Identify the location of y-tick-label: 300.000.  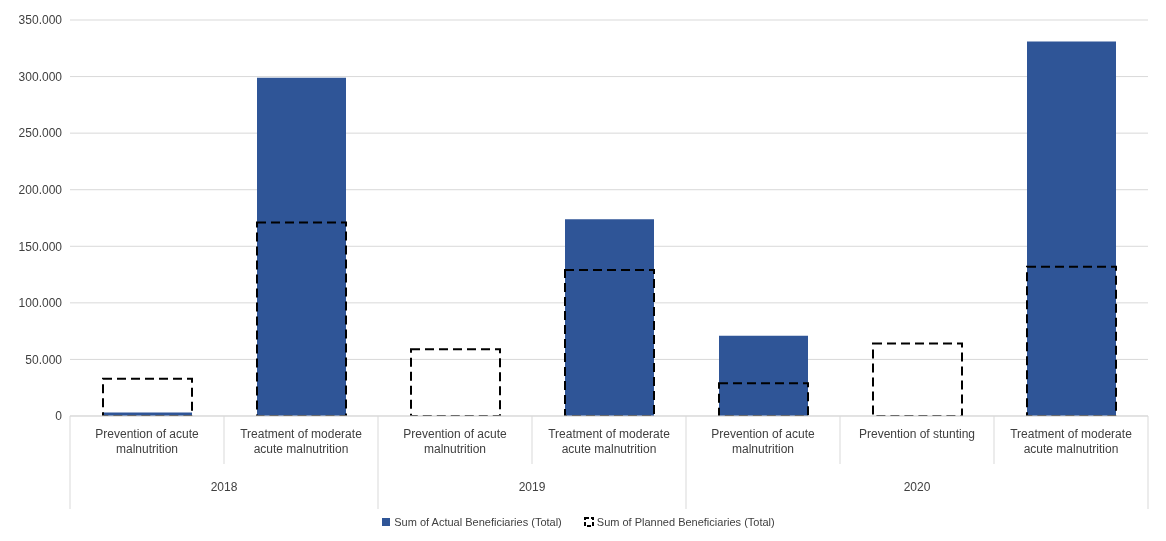
(40, 76).